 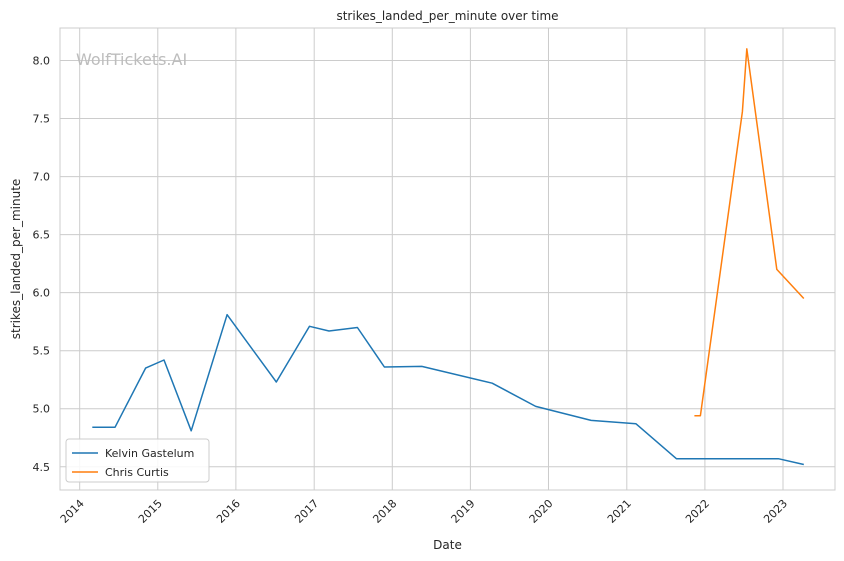 I want to click on watermark-text: WolfTickets.AI, so click(x=131, y=59).